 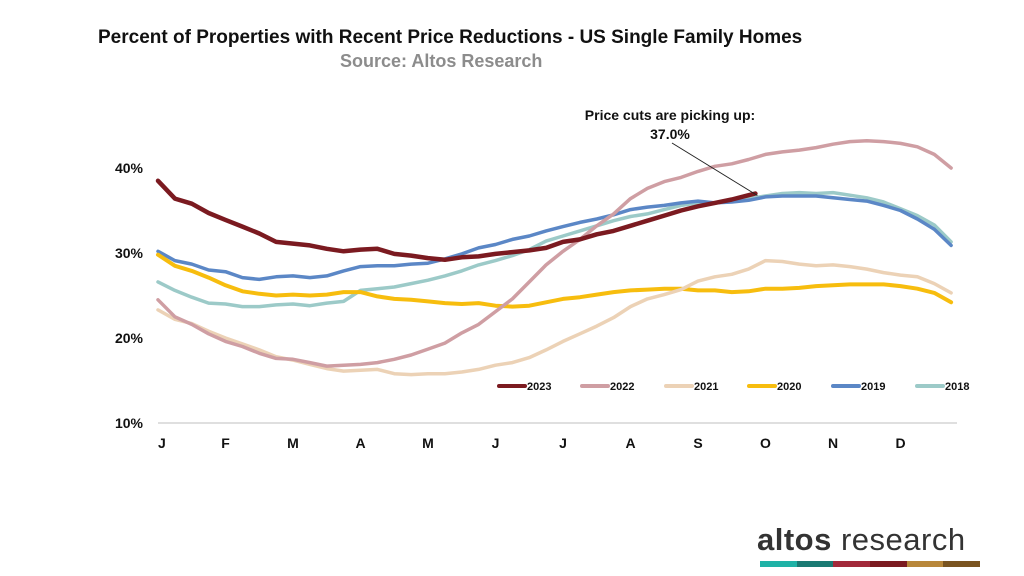 I want to click on legend-label-2020: 2020, so click(x=789, y=387).